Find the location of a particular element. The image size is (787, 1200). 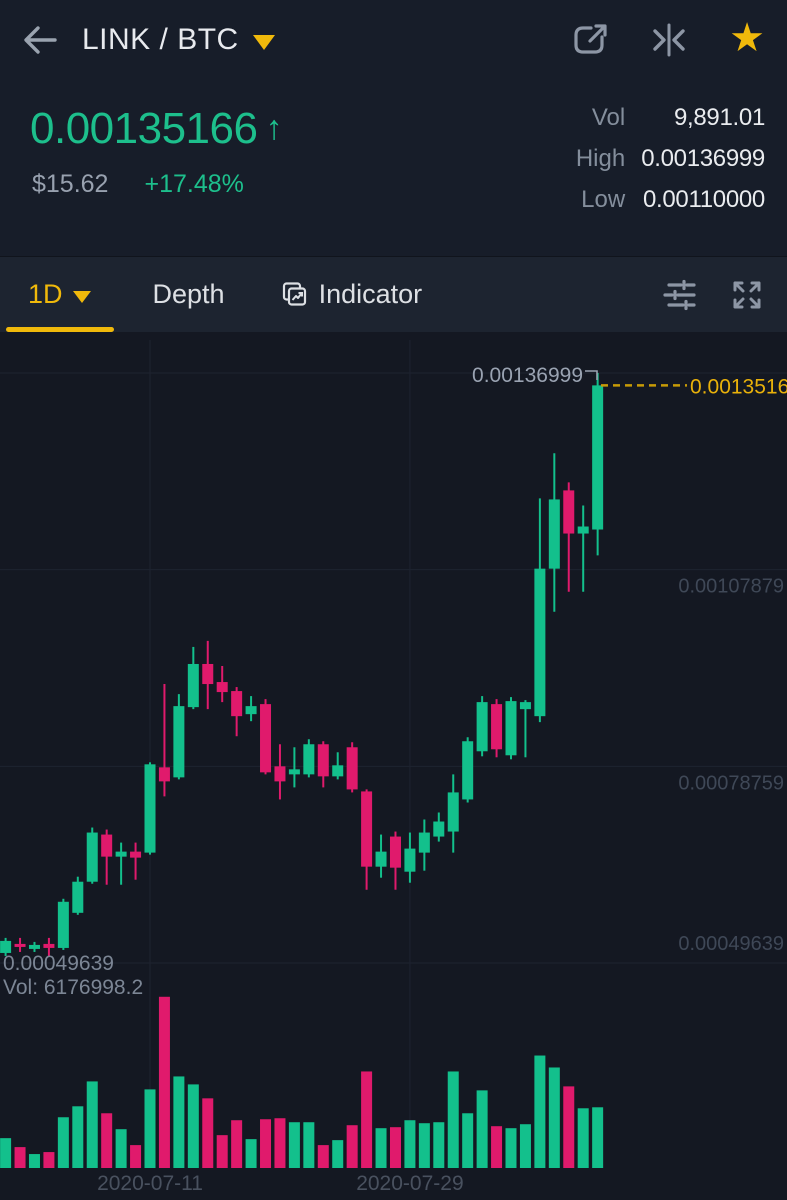

low-label: Low is located at coordinates (603, 199).